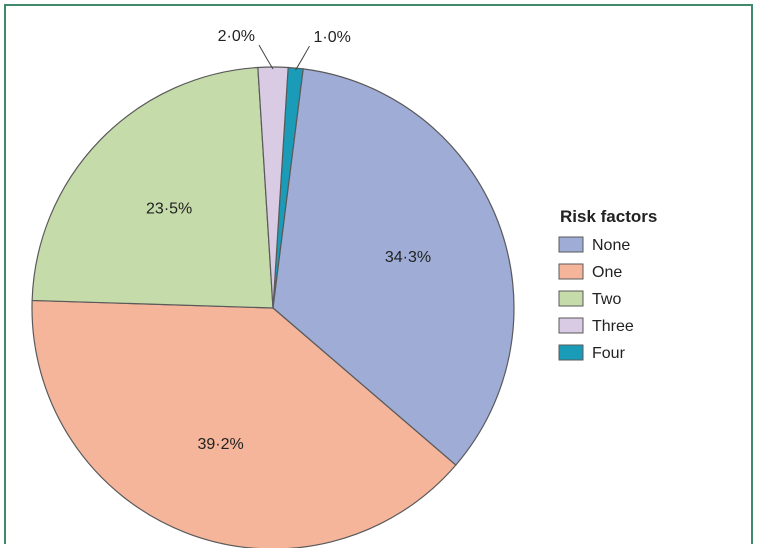 This screenshot has height=548, width=759. Describe the element at coordinates (609, 353) in the screenshot. I see `legend-label-four: Four` at that location.